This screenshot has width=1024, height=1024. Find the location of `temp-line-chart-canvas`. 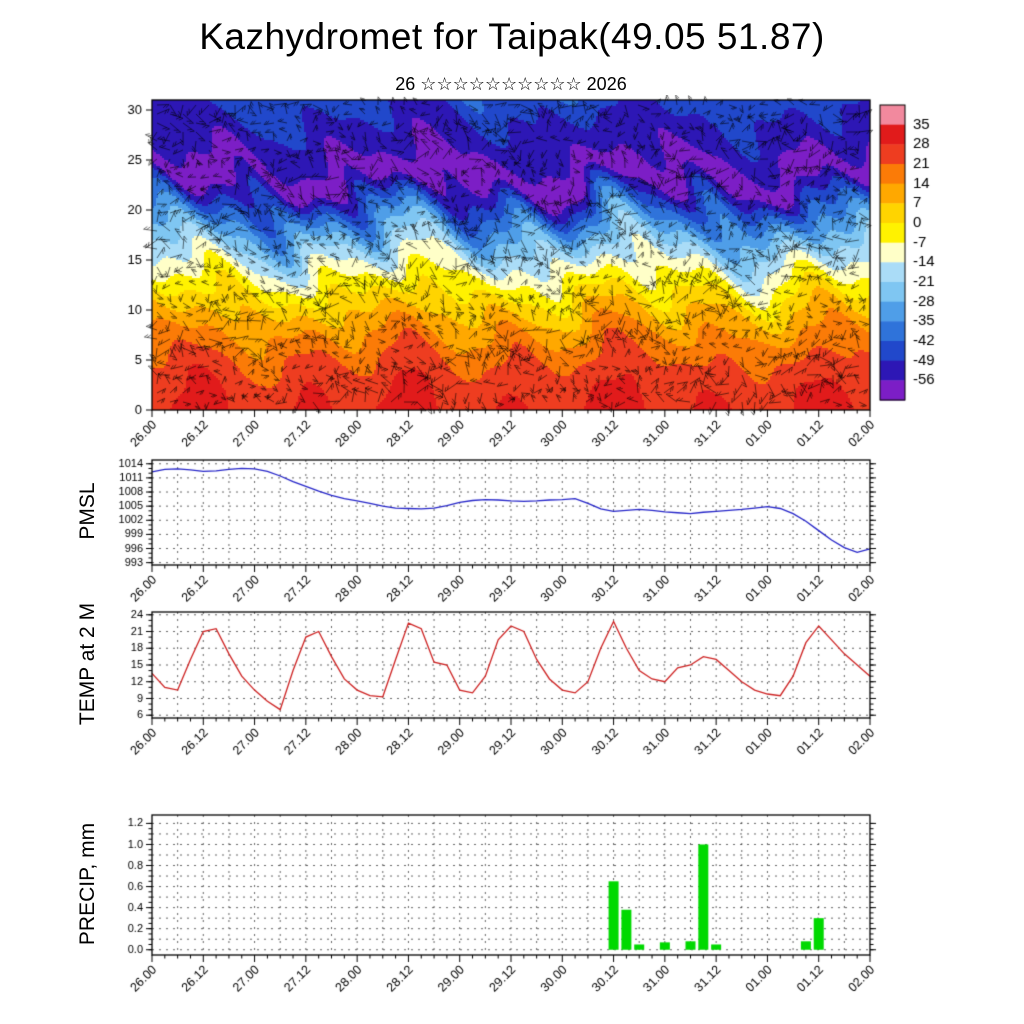

temp-line-chart-canvas is located at coordinates (510, 685).